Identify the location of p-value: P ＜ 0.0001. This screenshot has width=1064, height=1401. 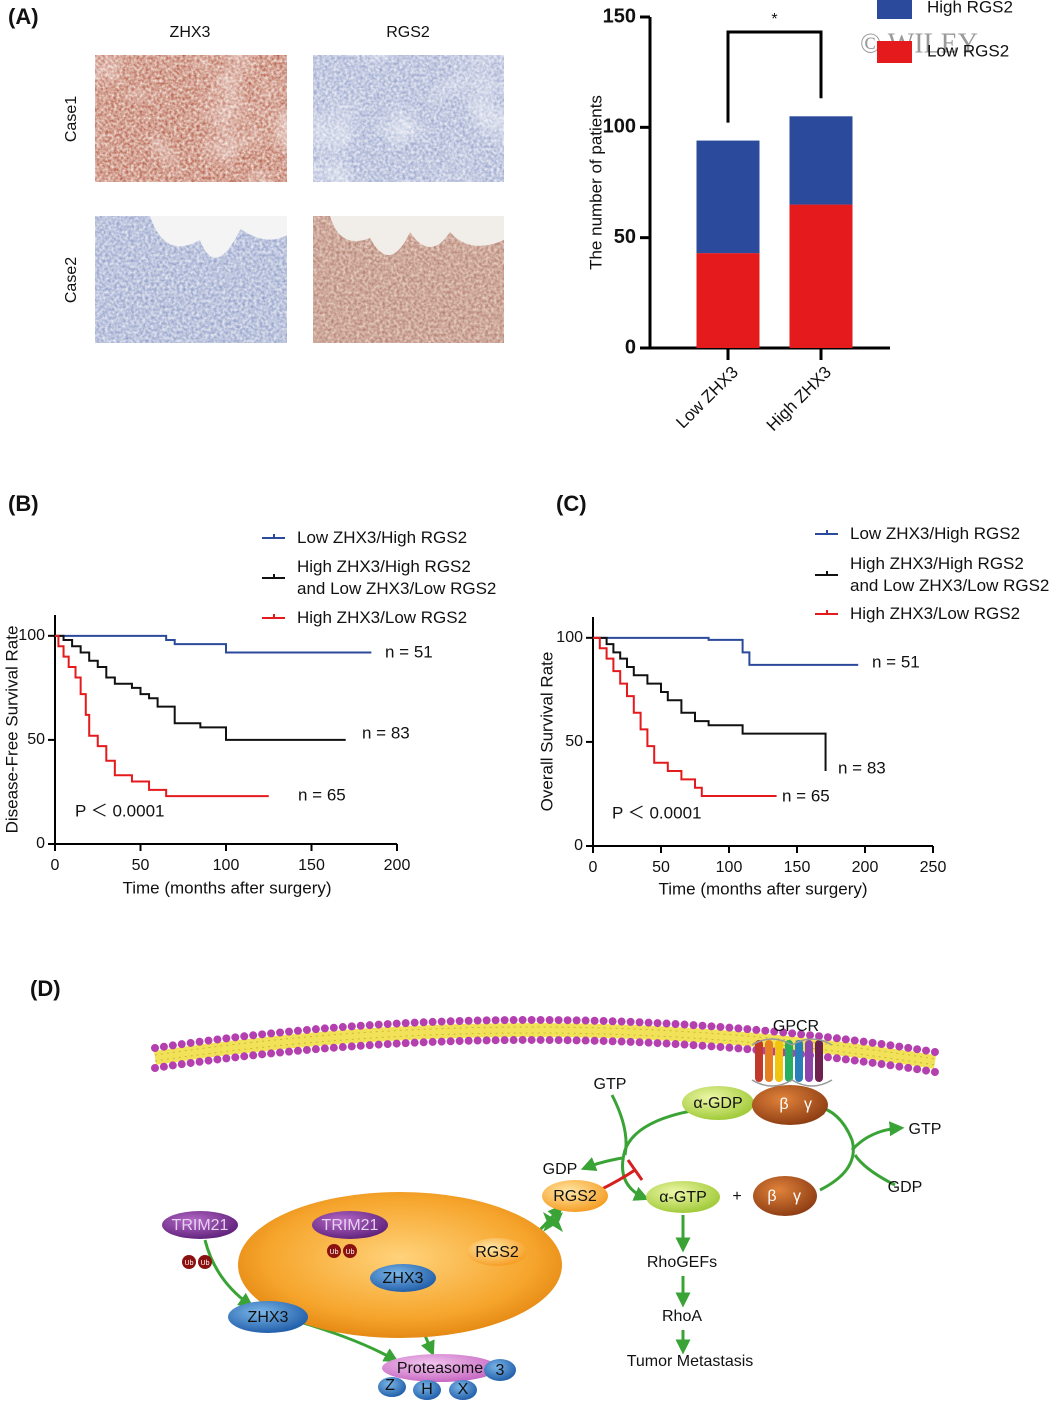
(656, 812).